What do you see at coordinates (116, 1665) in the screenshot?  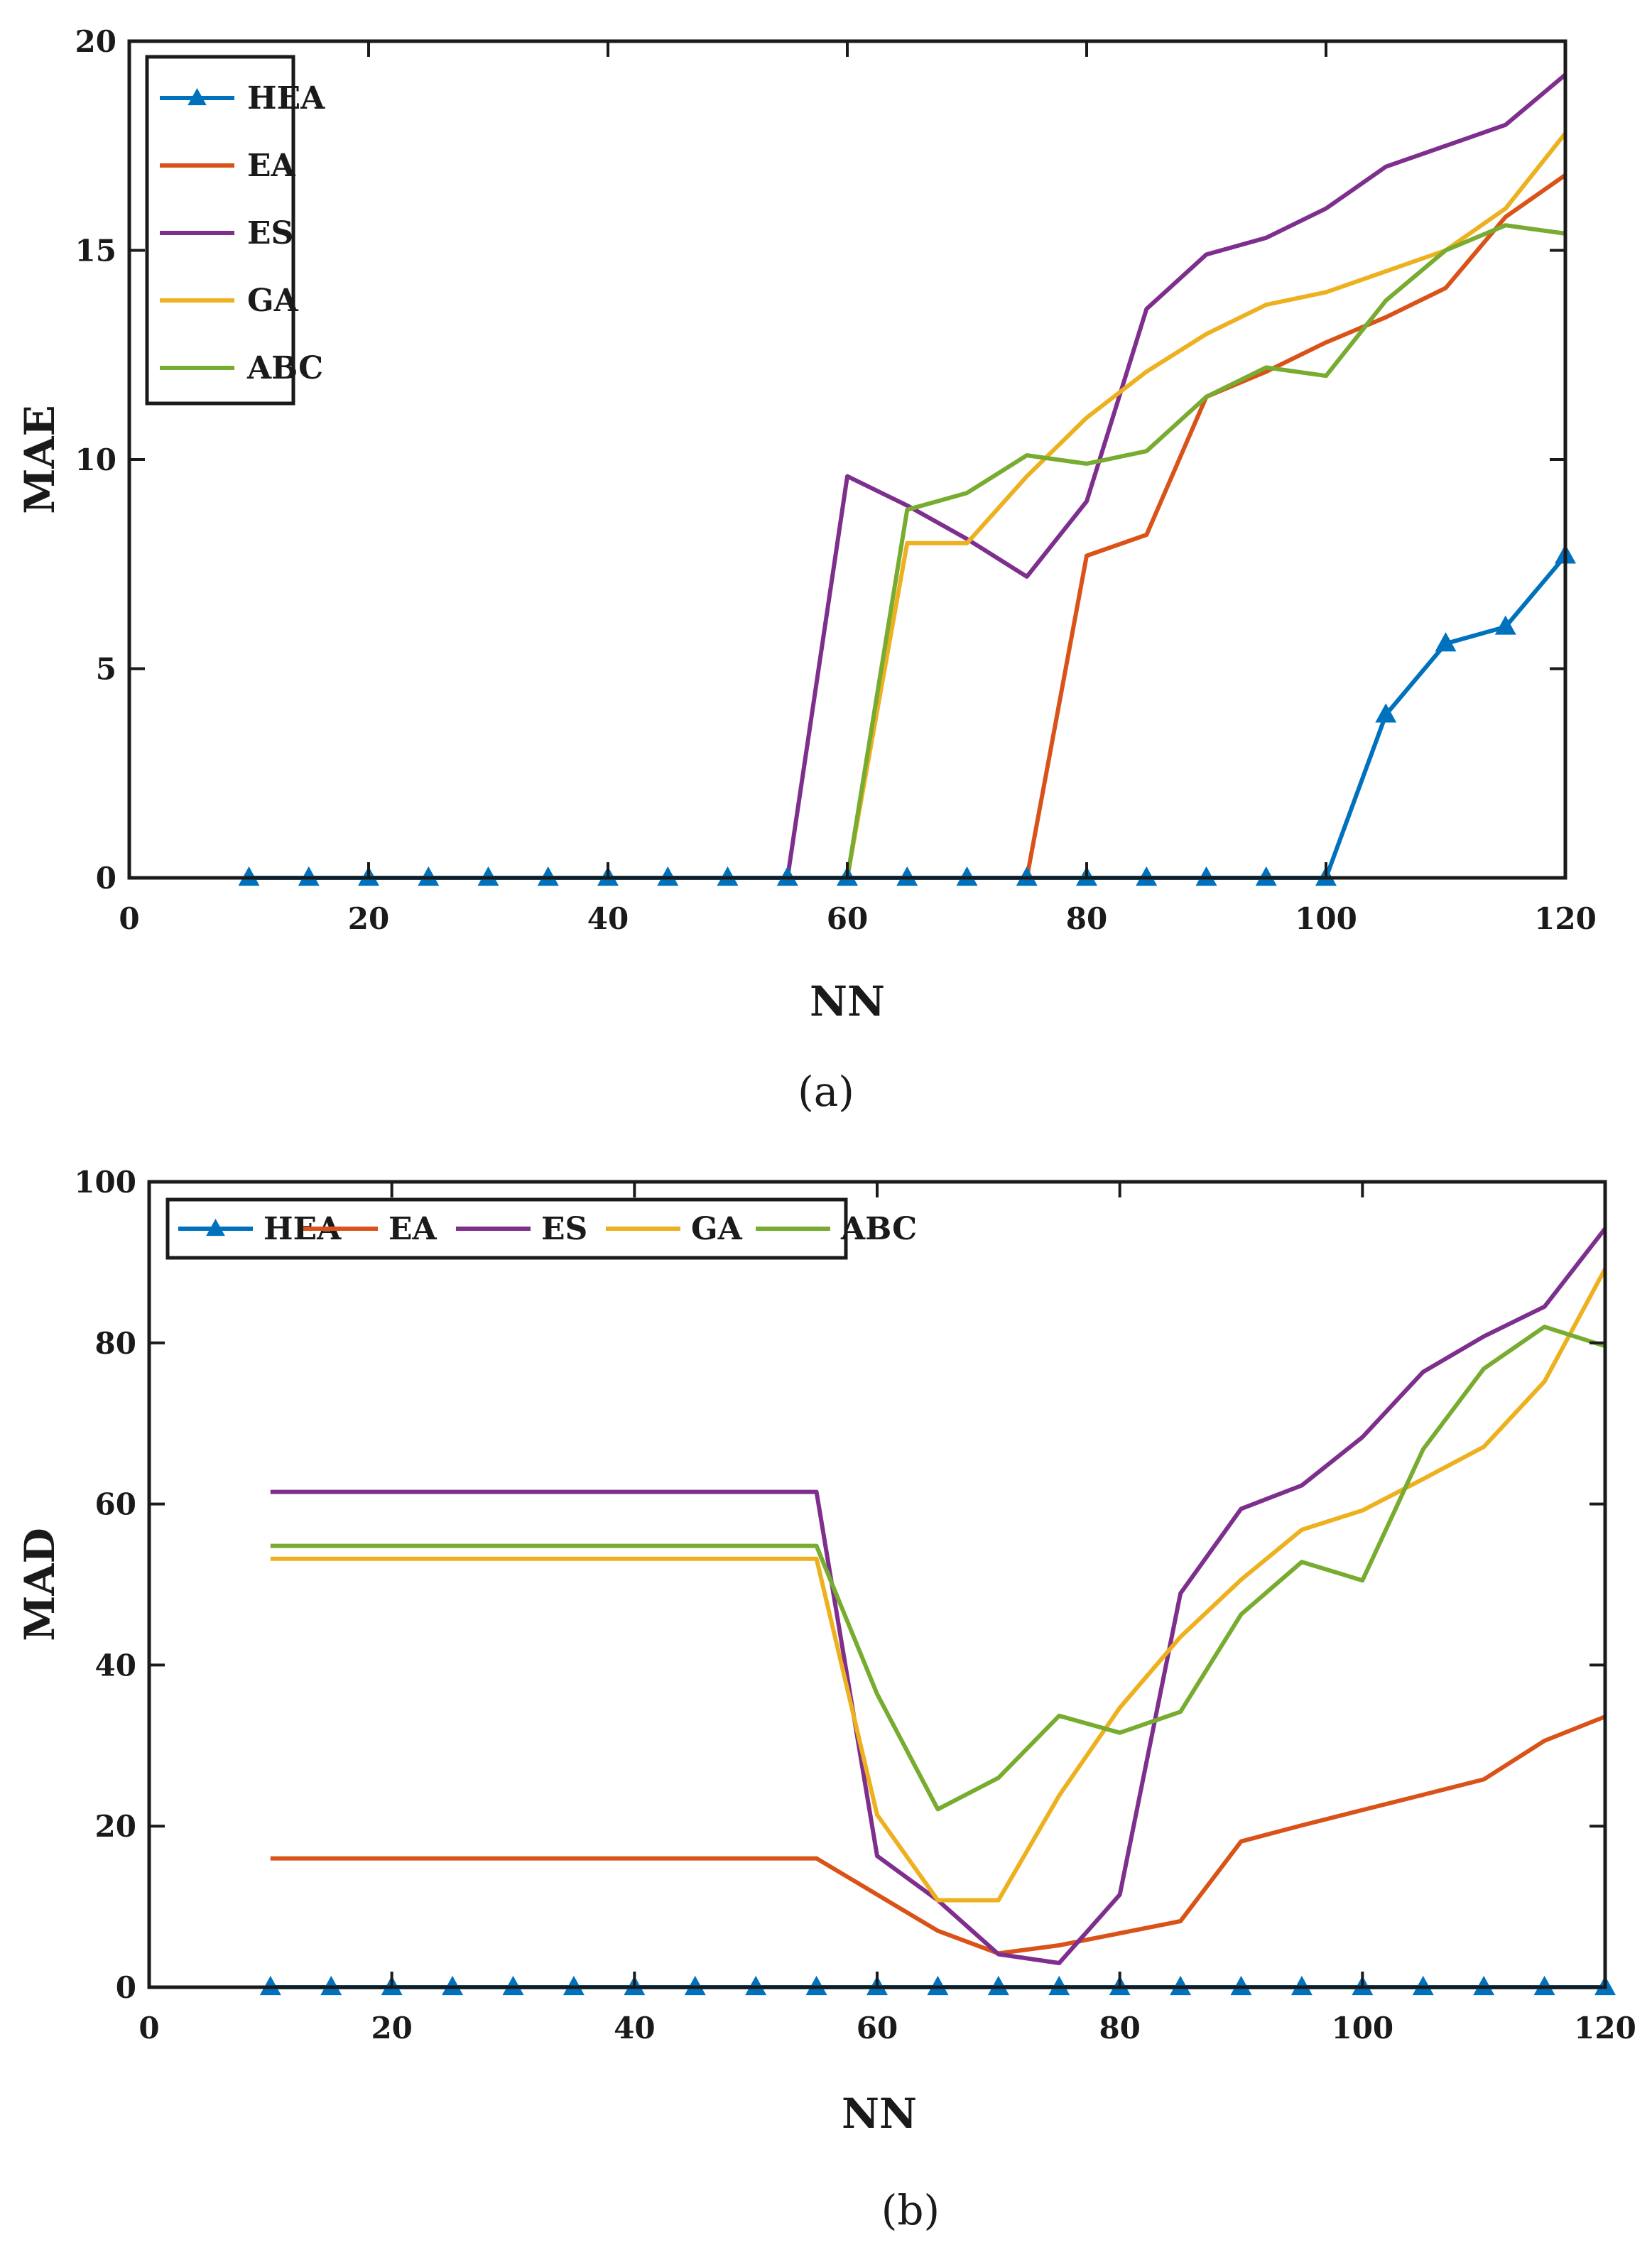 I see `y-tick-label: 40` at bounding box center [116, 1665].